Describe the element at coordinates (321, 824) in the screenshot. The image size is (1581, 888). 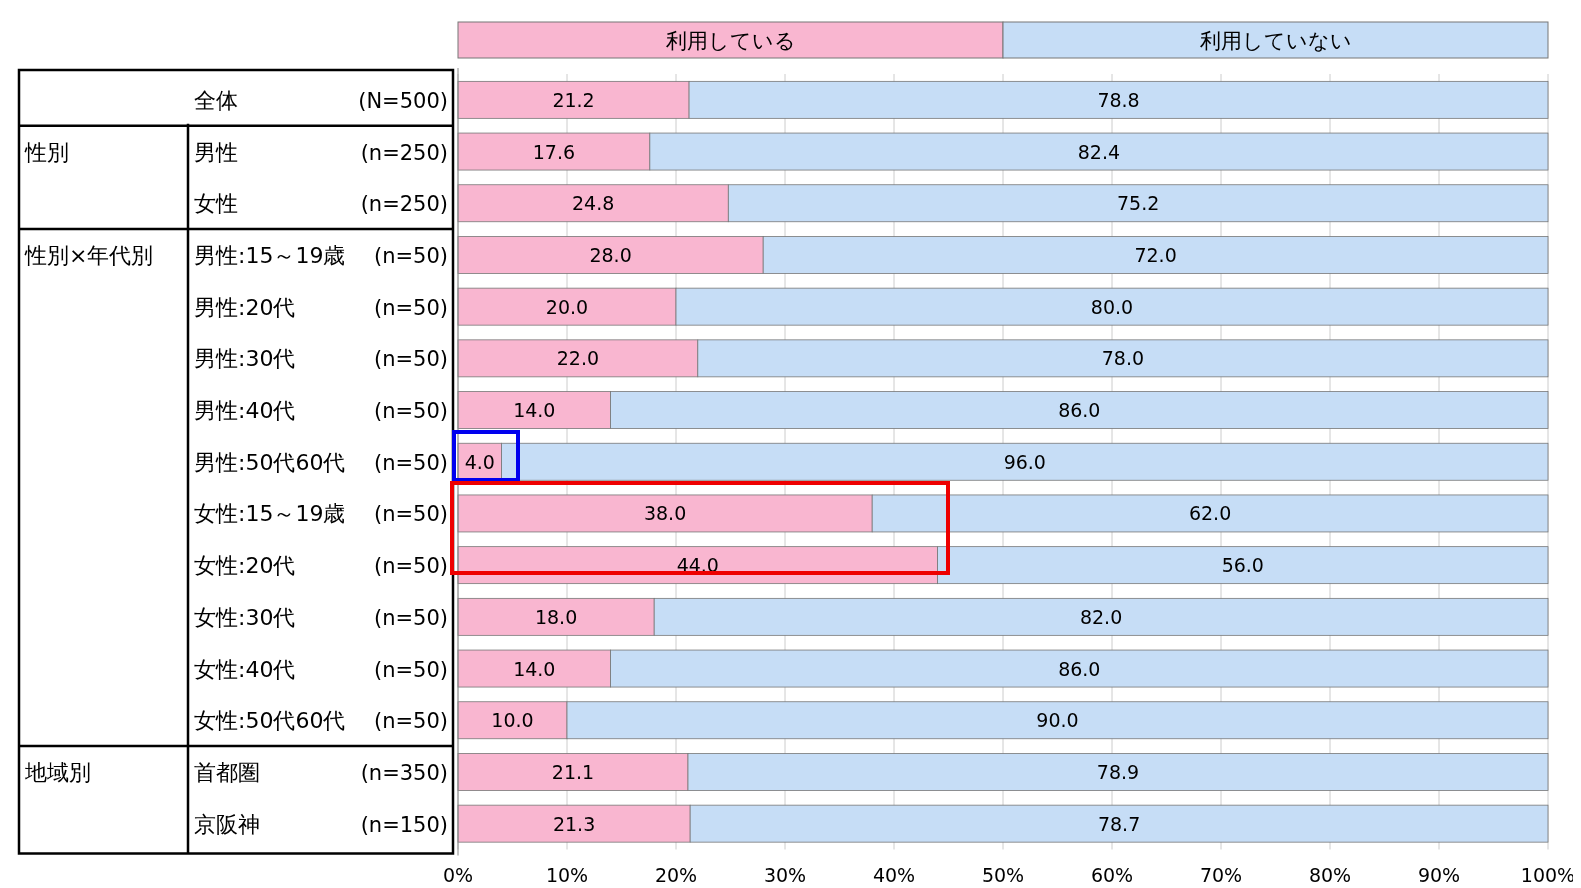
I see `category-label: 京阪神 (n=150)` at that location.